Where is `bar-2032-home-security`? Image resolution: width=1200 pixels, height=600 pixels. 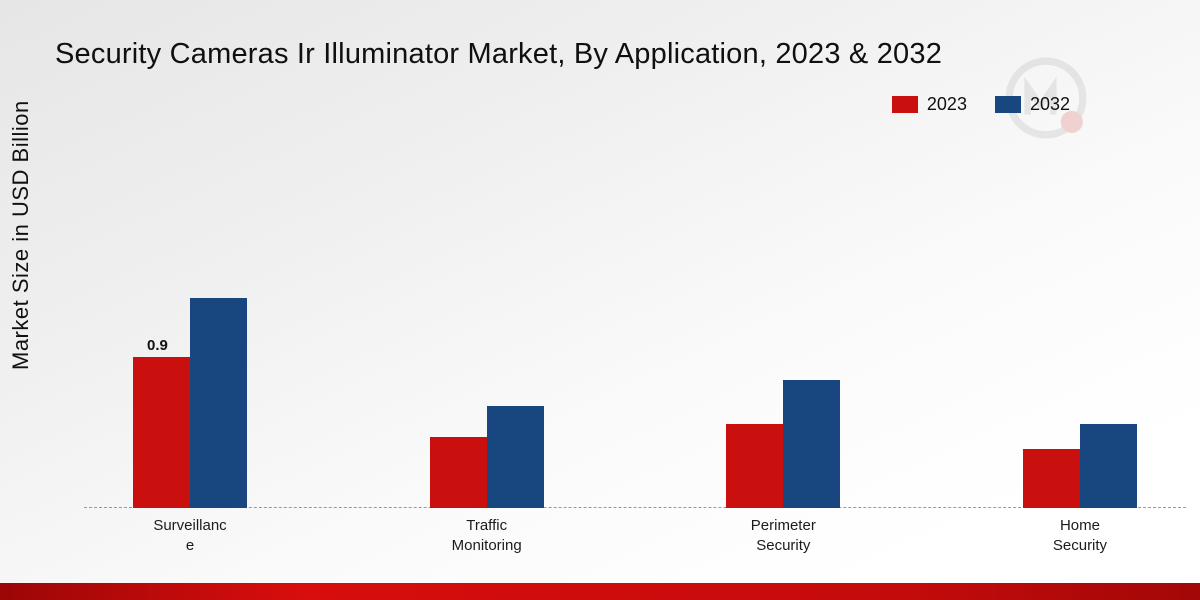 bar-2032-home-security is located at coordinates (1108, 466).